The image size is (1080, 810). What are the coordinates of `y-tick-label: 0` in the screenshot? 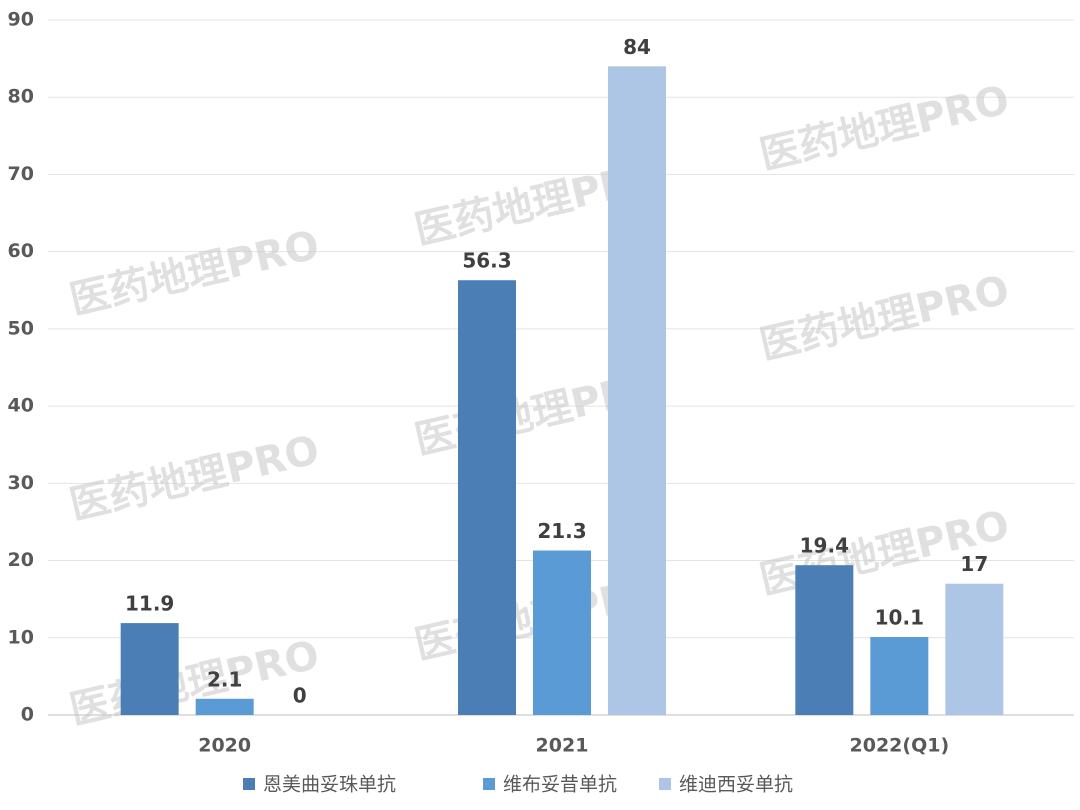 It's located at (27, 715).